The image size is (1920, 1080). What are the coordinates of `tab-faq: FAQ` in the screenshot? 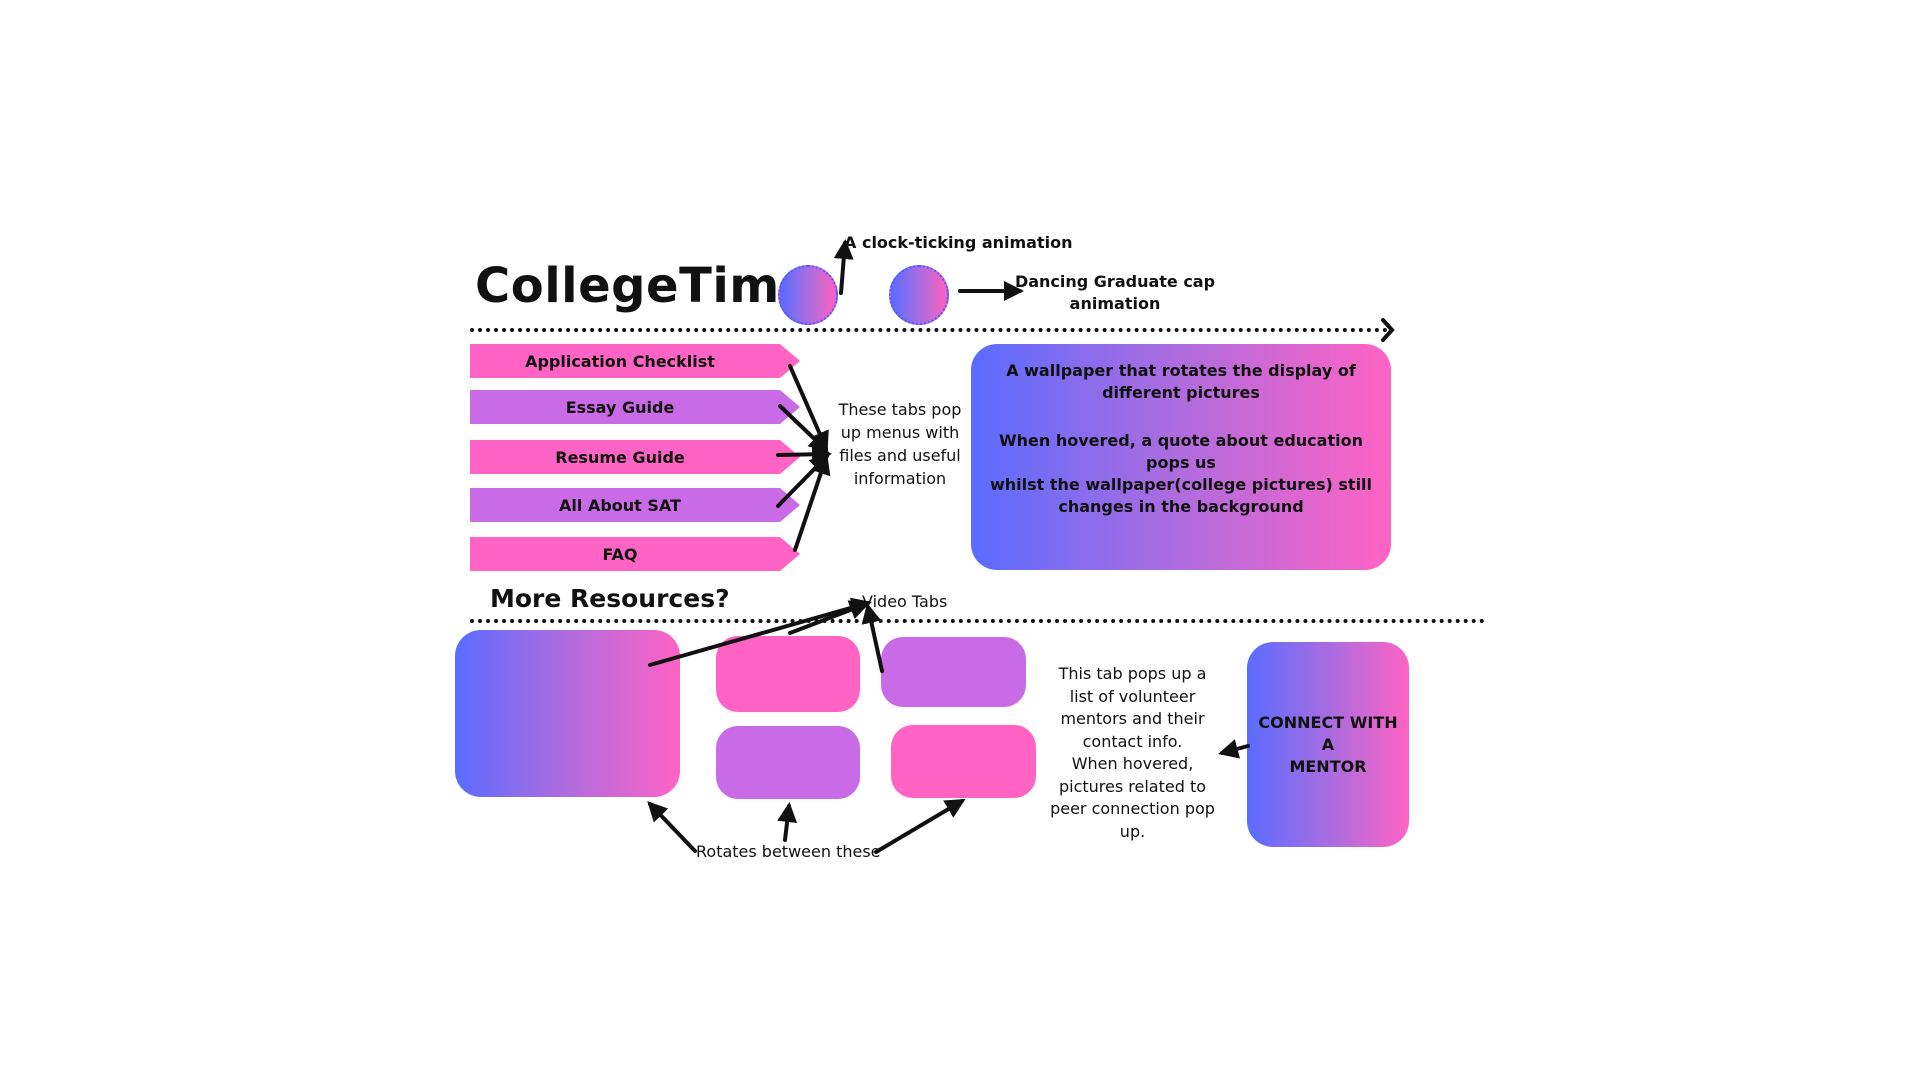 It's located at (635, 554).